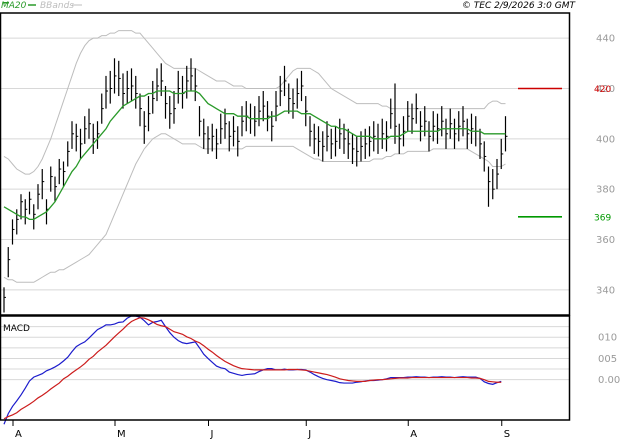  What do you see at coordinates (285, 353) in the screenshot?
I see `macd-gridlines` at bounding box center [285, 353].